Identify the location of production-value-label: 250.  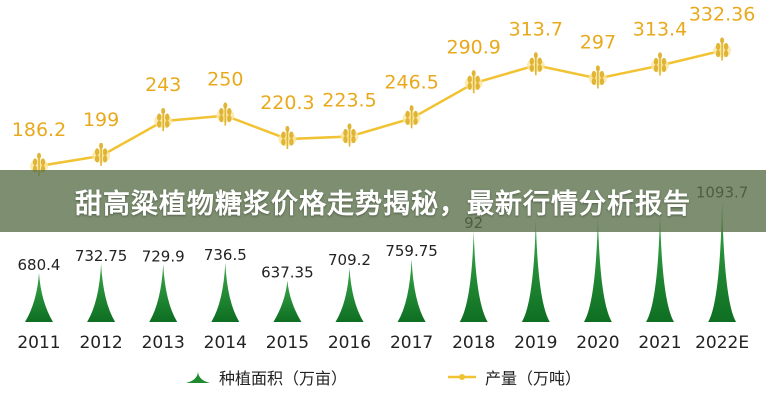
(225, 80).